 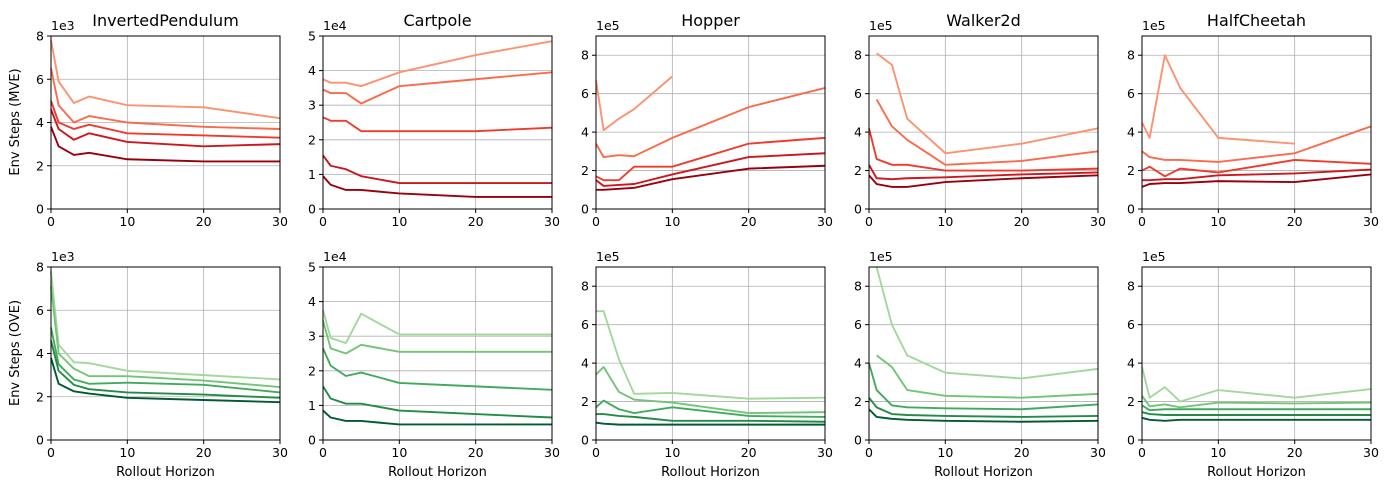 What do you see at coordinates (707, 120) in the screenshot?
I see `subplot-r0-c2: 0 10 20 30 0 2 4 6 8 1e5 Hopper` at bounding box center [707, 120].